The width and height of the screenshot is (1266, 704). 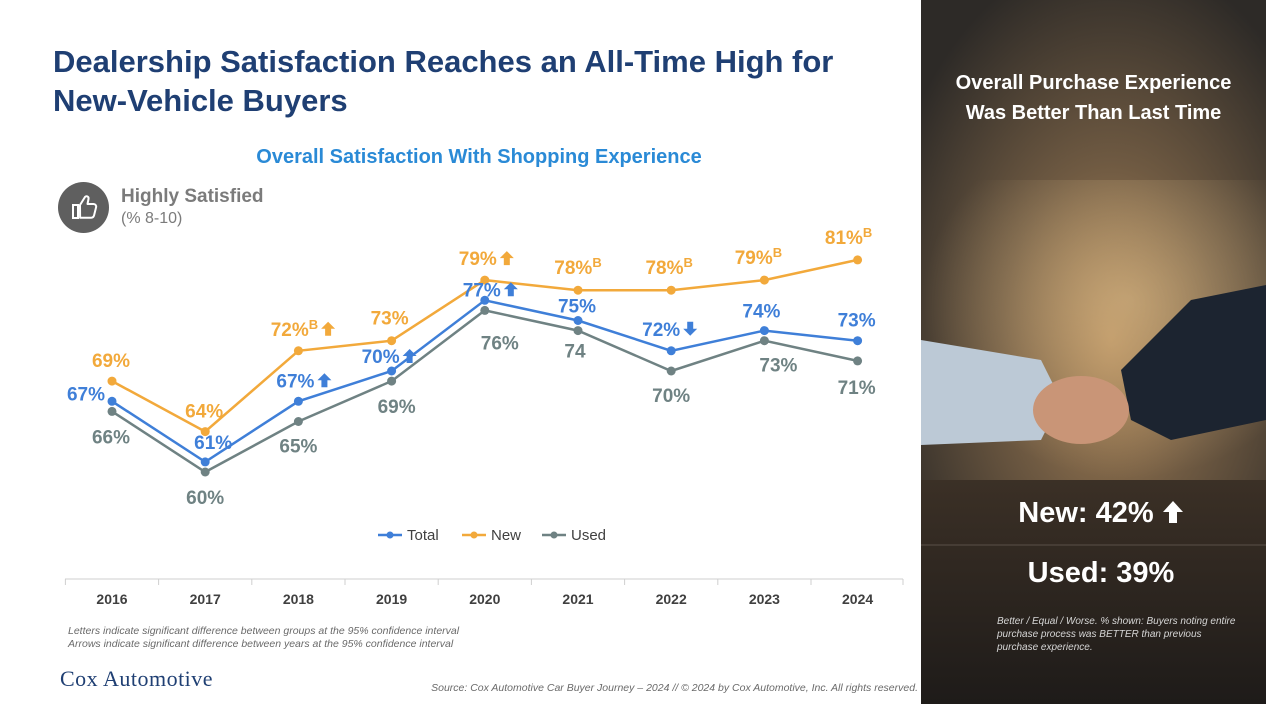 I want to click on data-label-used: 74, so click(x=575, y=352).